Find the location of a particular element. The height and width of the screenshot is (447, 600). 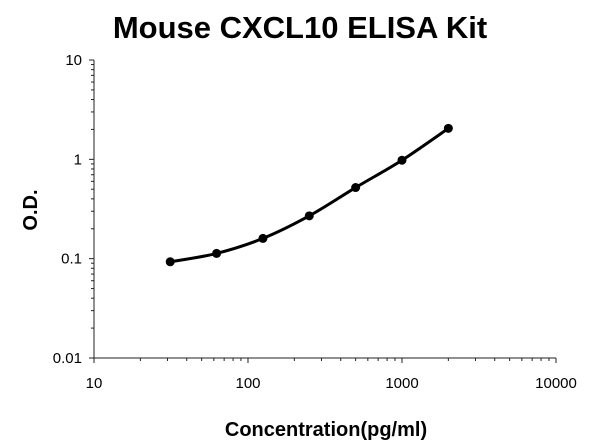

y-axis-title: O.D. is located at coordinates (31, 209).